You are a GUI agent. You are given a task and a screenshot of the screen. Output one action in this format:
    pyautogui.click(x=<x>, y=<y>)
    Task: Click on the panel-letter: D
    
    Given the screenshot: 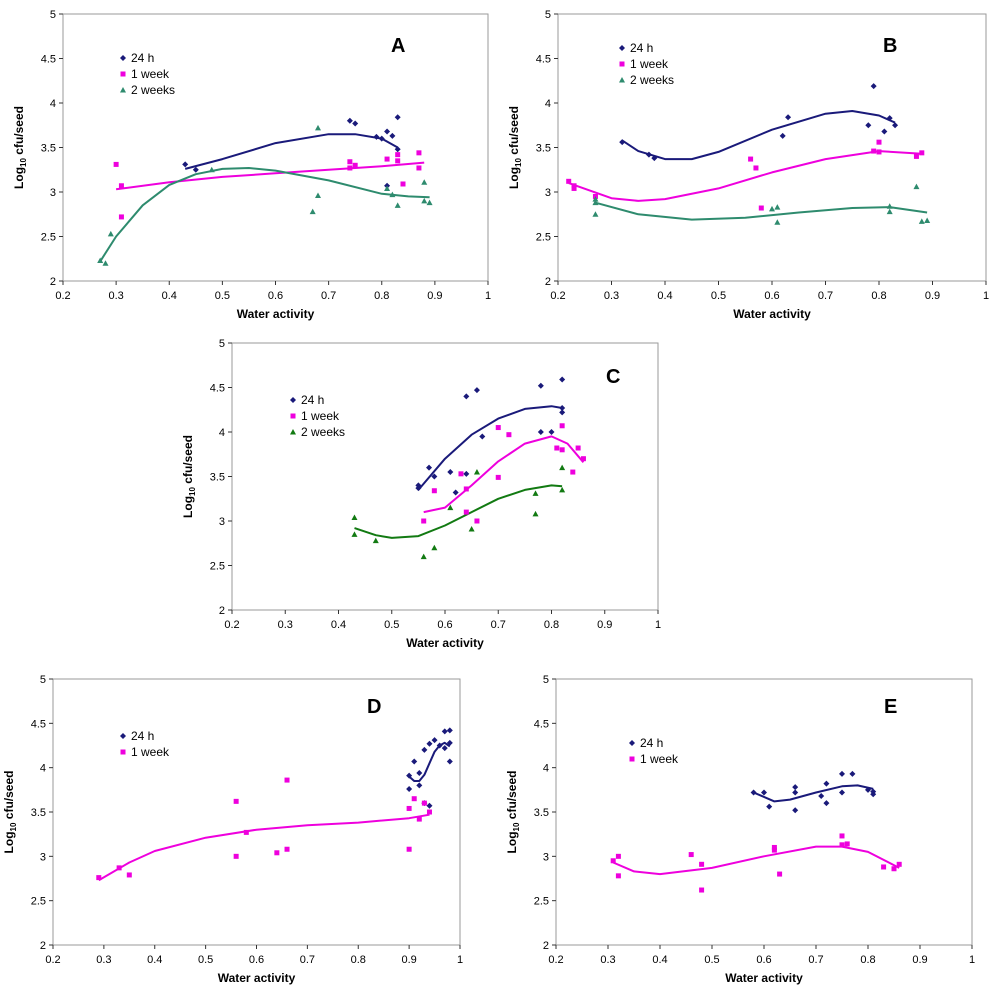 What is the action you would take?
    pyautogui.click(x=374, y=707)
    